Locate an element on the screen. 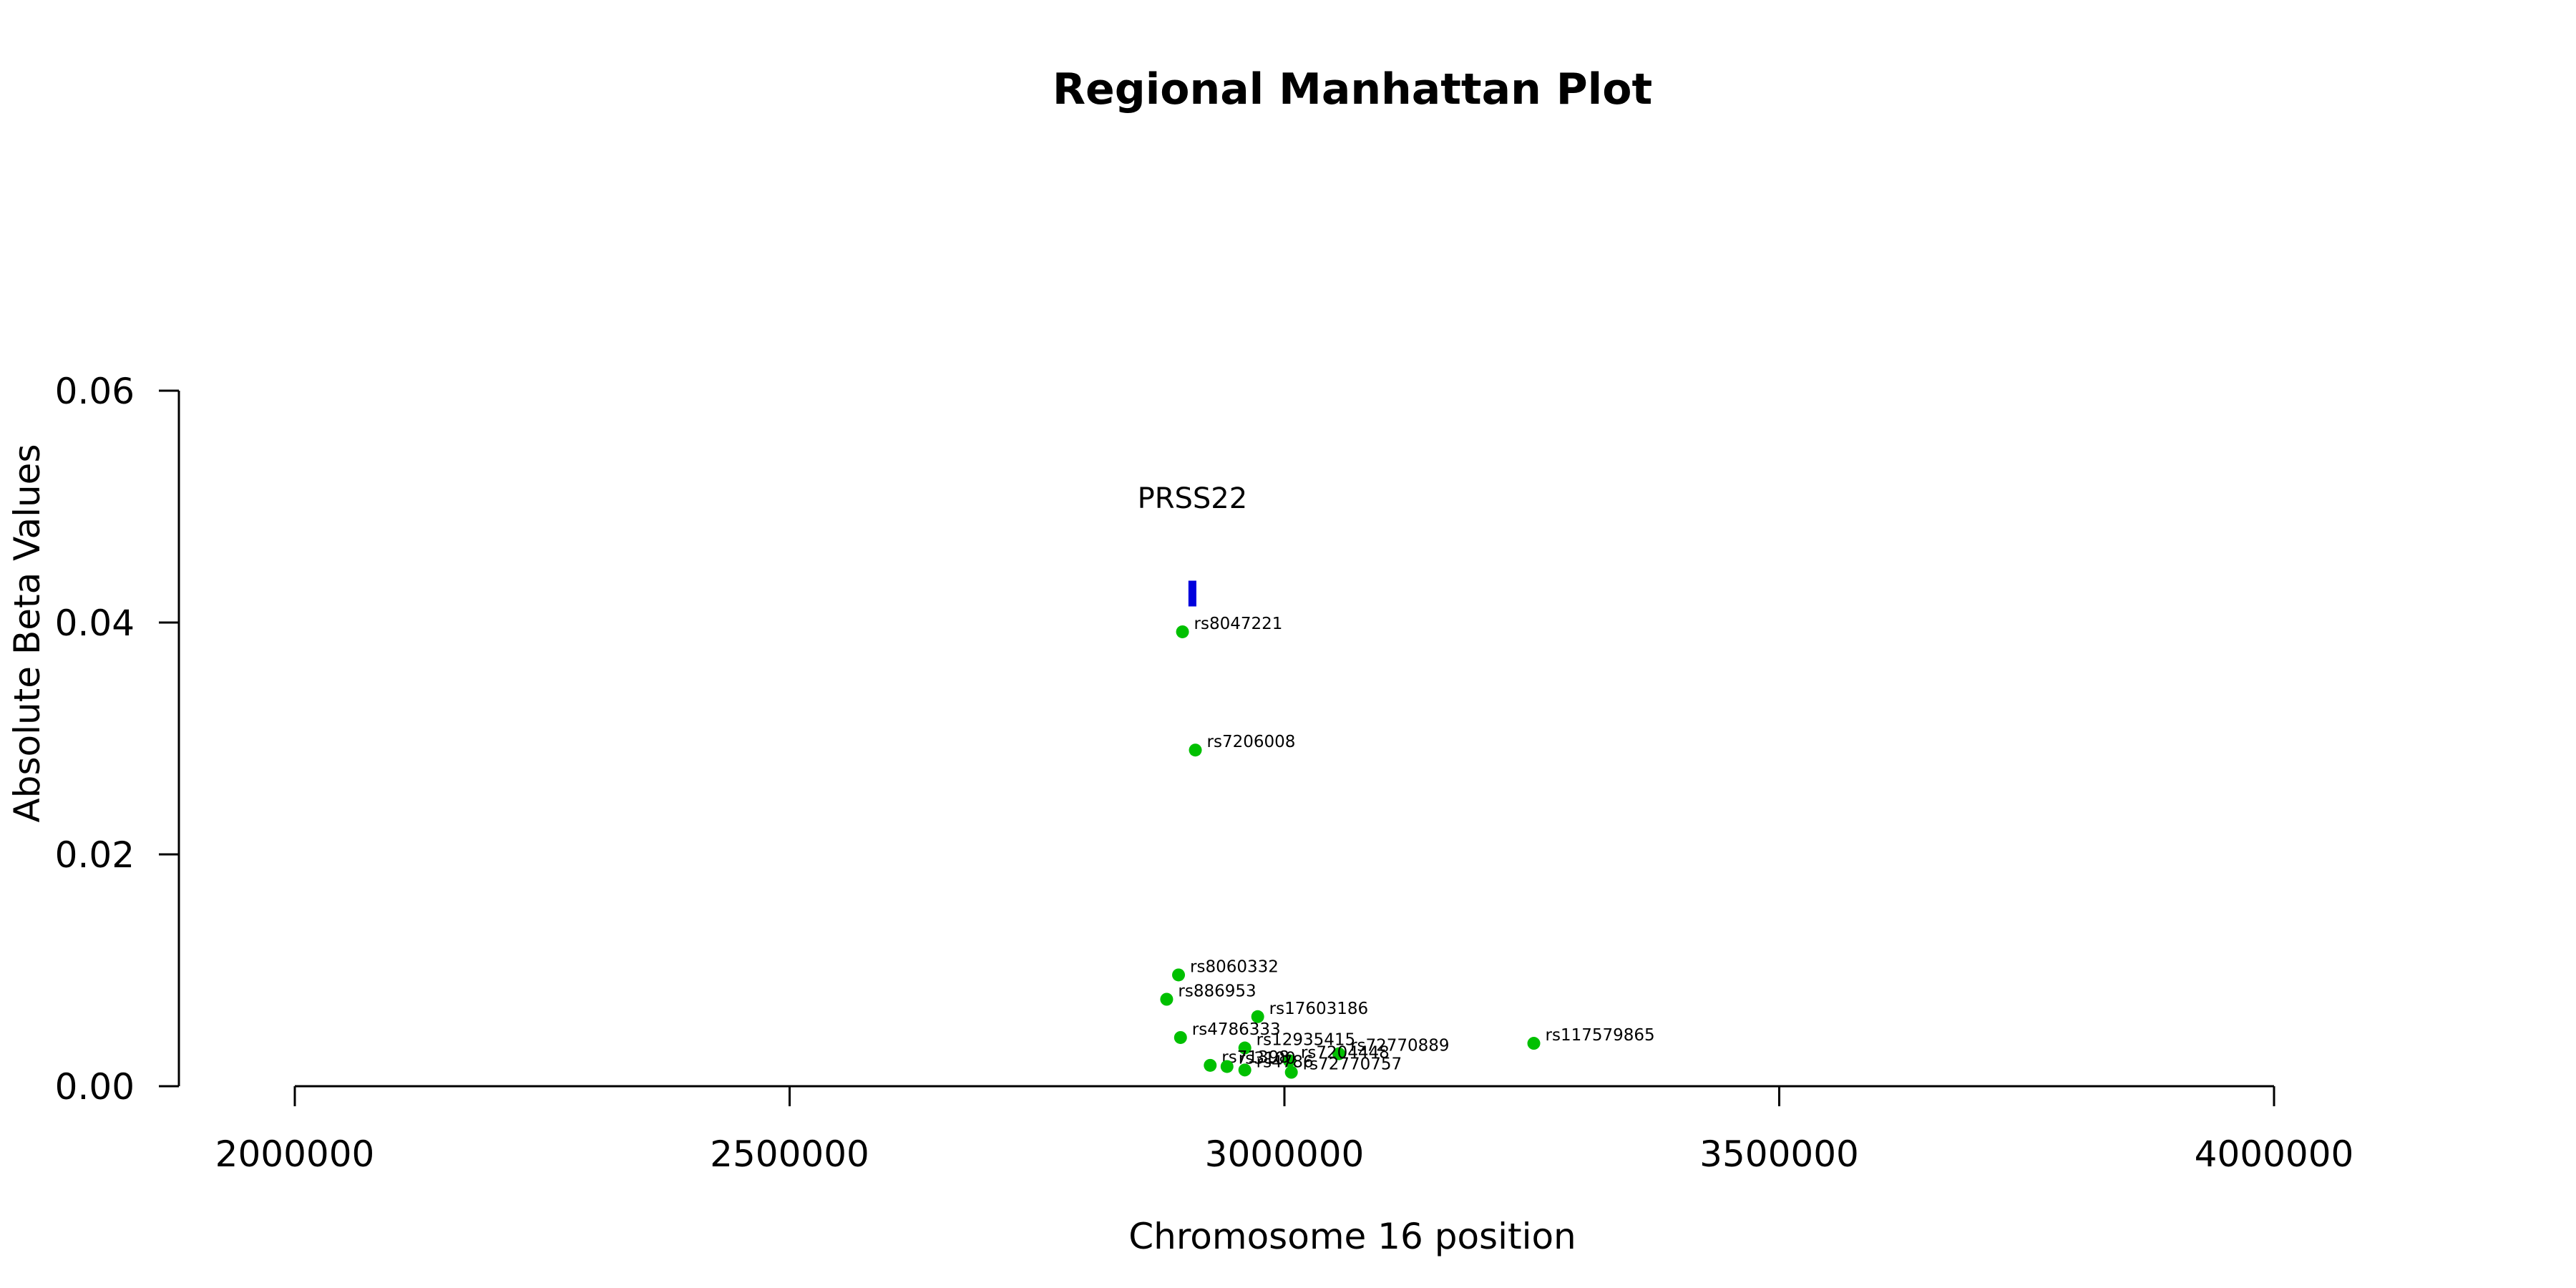  snp-label: rs886953 is located at coordinates (1217, 991).